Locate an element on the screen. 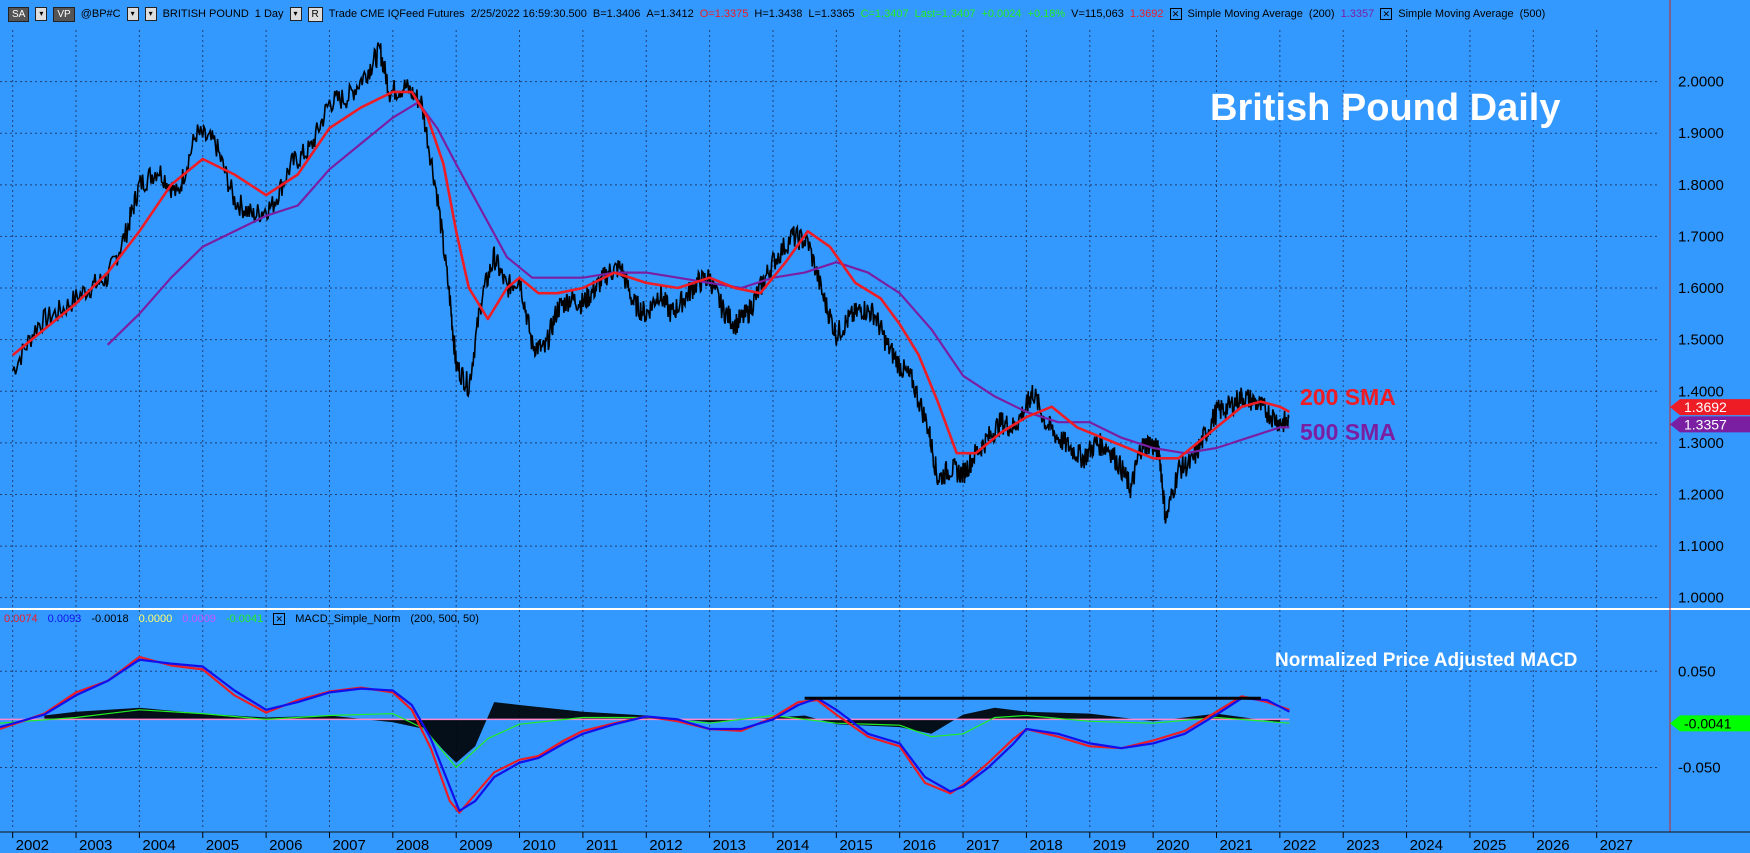 The width and height of the screenshot is (1750, 853). x-tick-label: 2013 is located at coordinates (729, 845).